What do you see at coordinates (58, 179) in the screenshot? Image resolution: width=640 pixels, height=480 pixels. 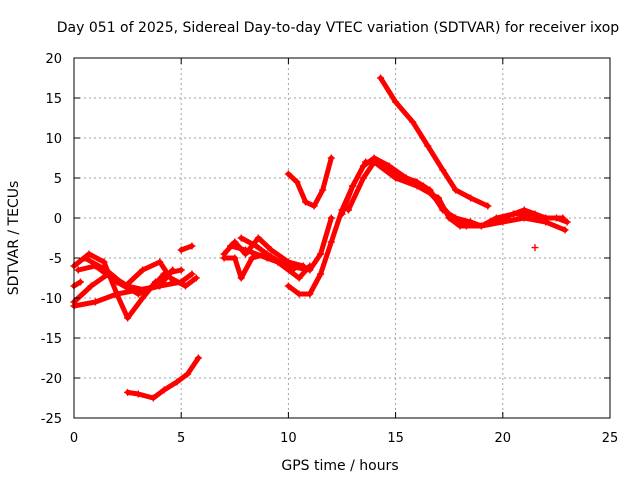 I see `y-tick-label: 5` at bounding box center [58, 179].